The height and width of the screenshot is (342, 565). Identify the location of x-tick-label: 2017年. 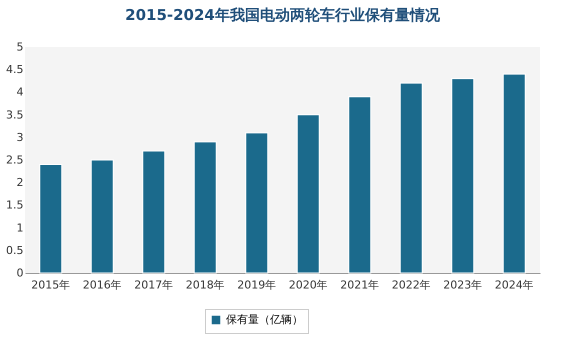
(154, 285).